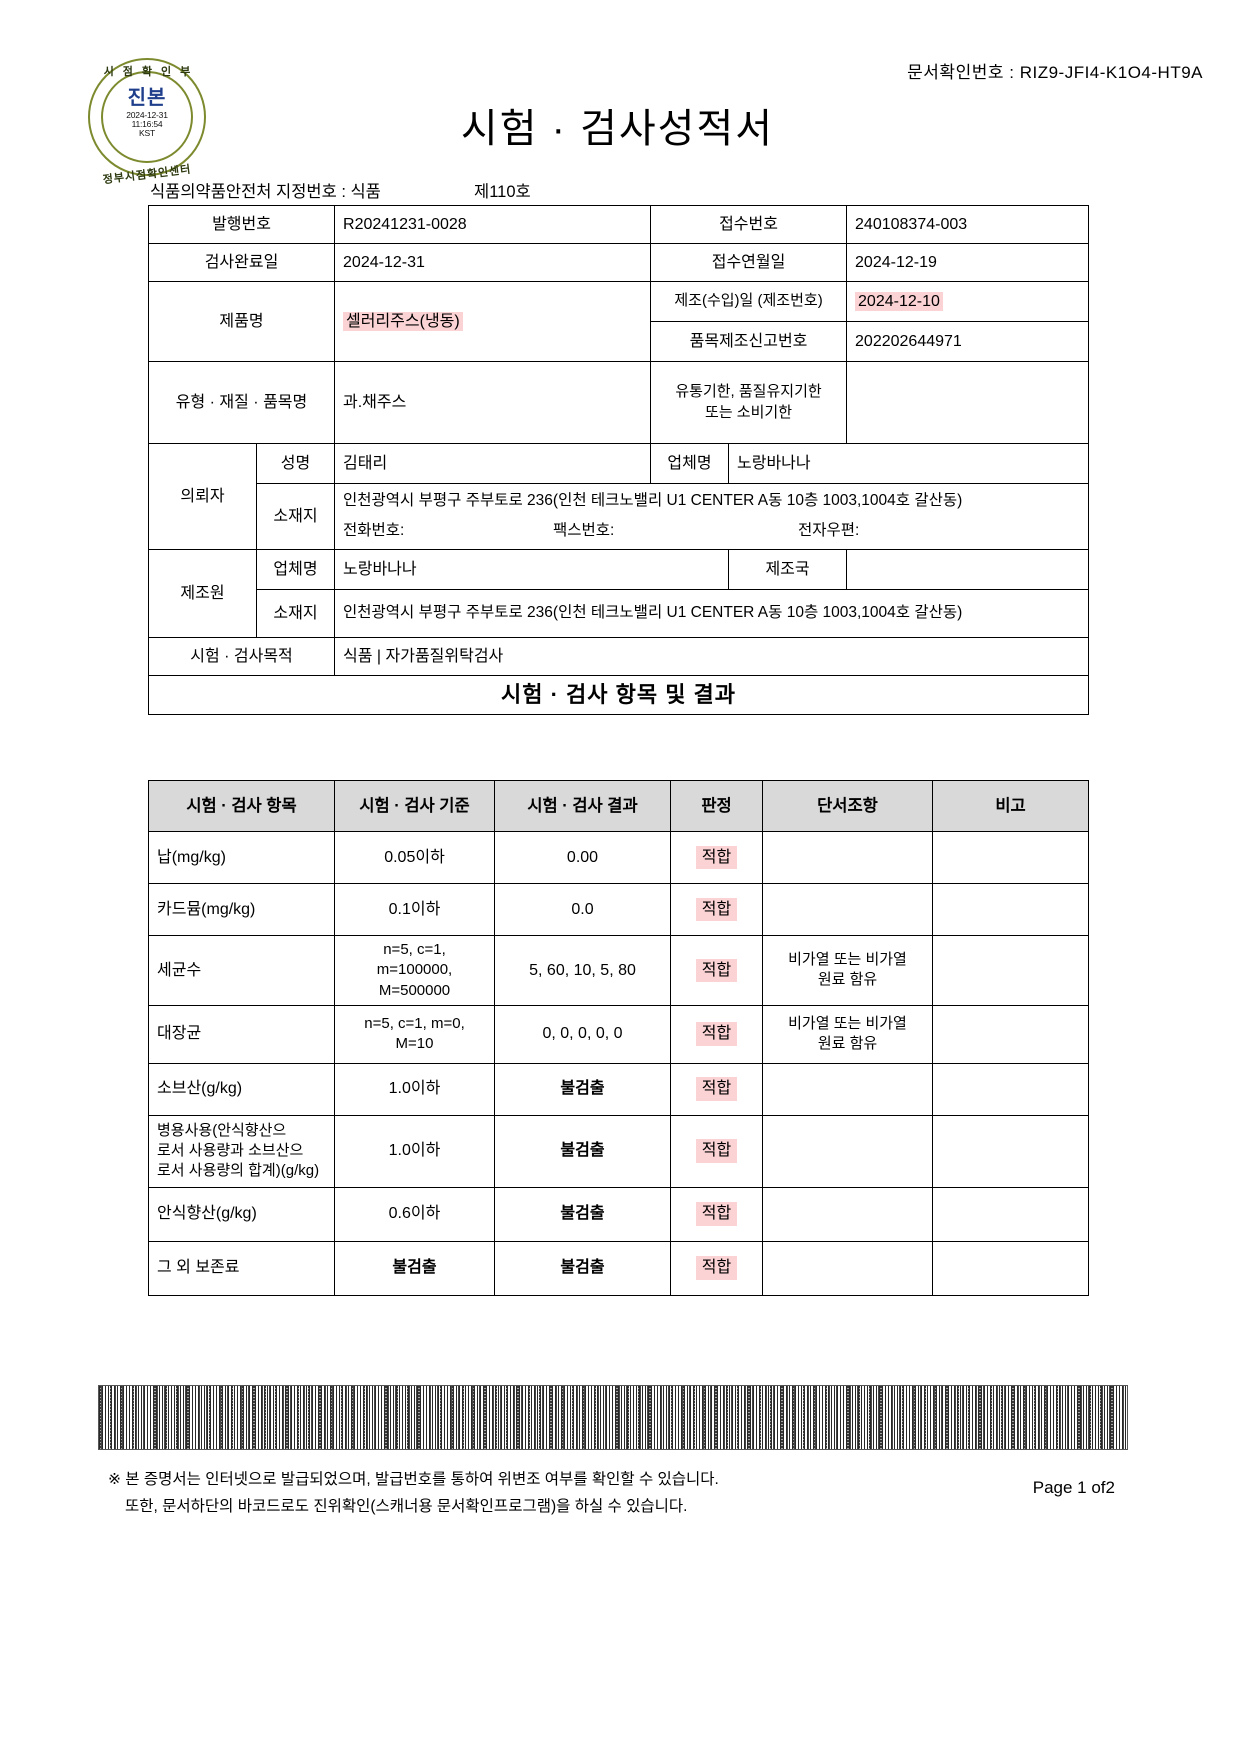  What do you see at coordinates (241, 224) in the screenshot?
I see `issue-no-label: 발행번호` at bounding box center [241, 224].